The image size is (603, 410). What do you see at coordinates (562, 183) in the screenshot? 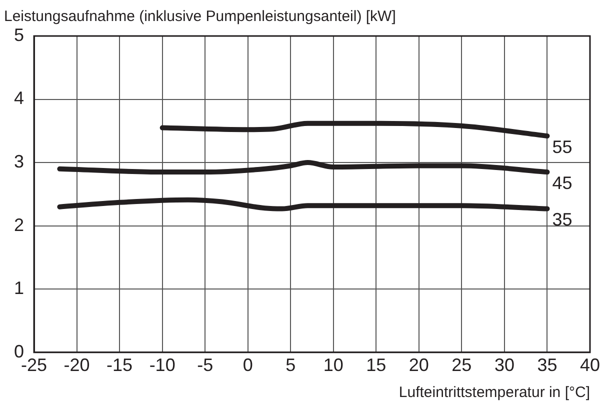
I see `series-label: 45` at bounding box center [562, 183].